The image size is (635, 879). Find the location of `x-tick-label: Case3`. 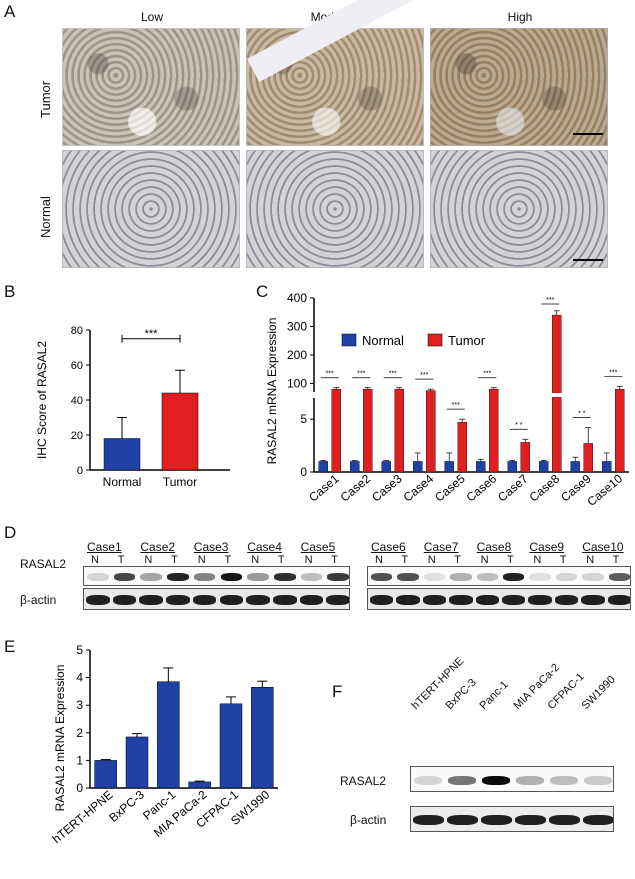

x-tick-label: Case3 is located at coordinates (387, 487).